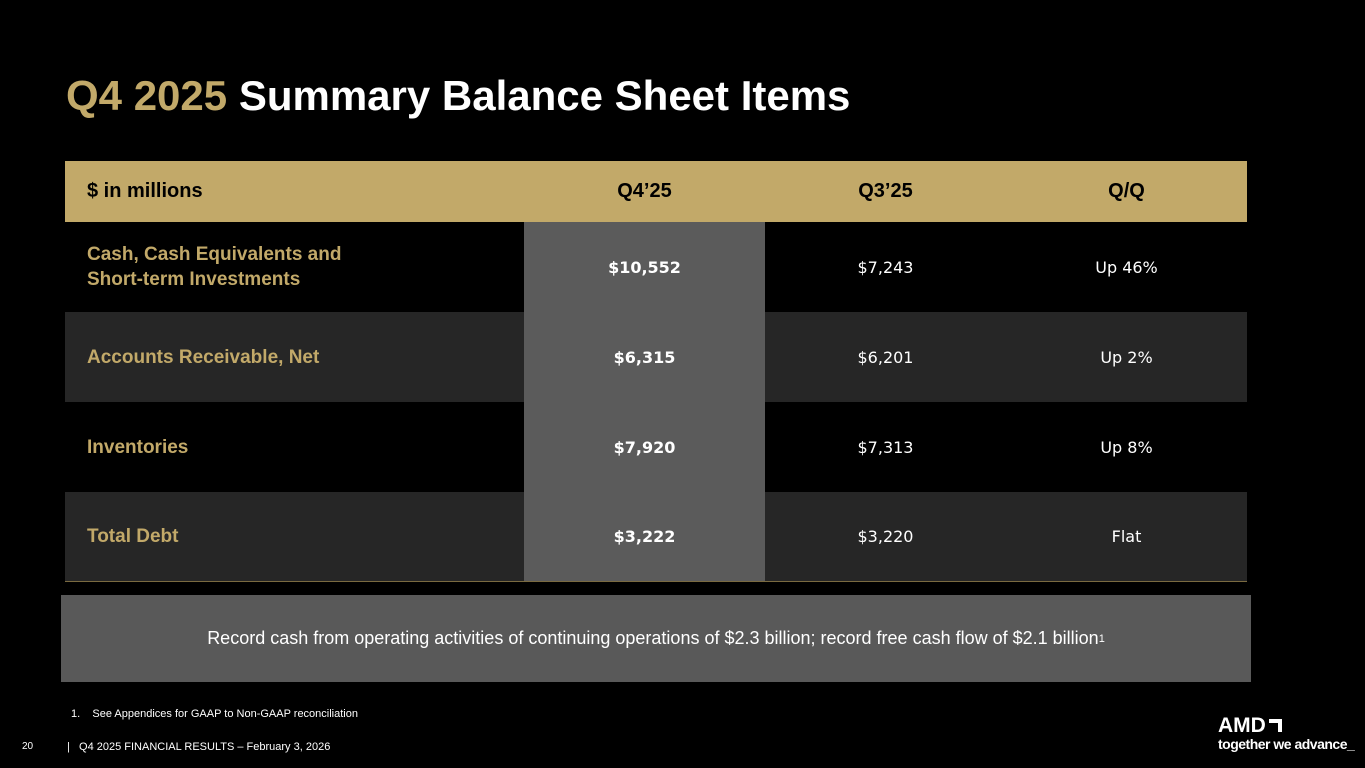 The image size is (1365, 768). I want to click on page-title: Q4 2025 Summary Balance Sheet Items, so click(458, 96).